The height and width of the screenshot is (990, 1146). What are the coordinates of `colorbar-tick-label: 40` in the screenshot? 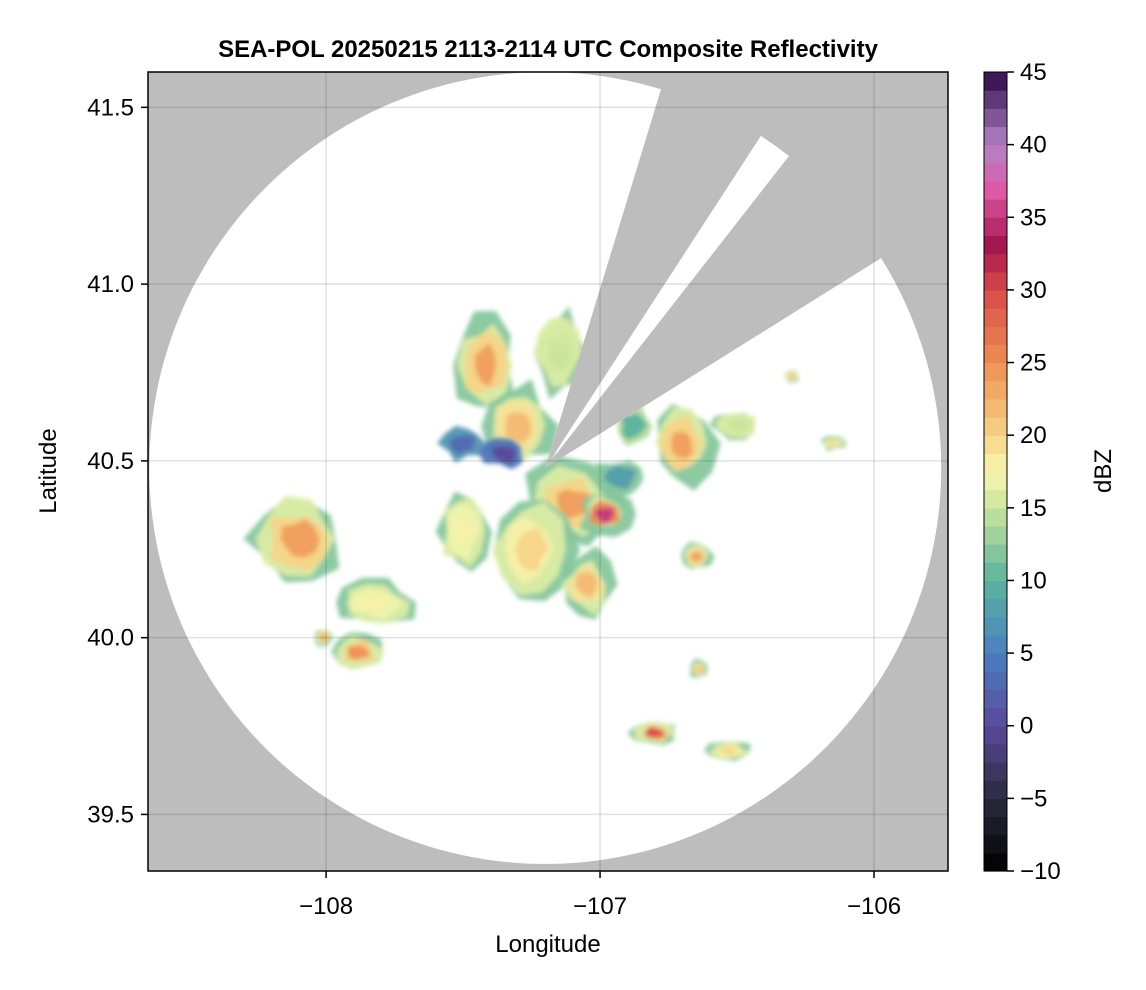 It's located at (1033, 145).